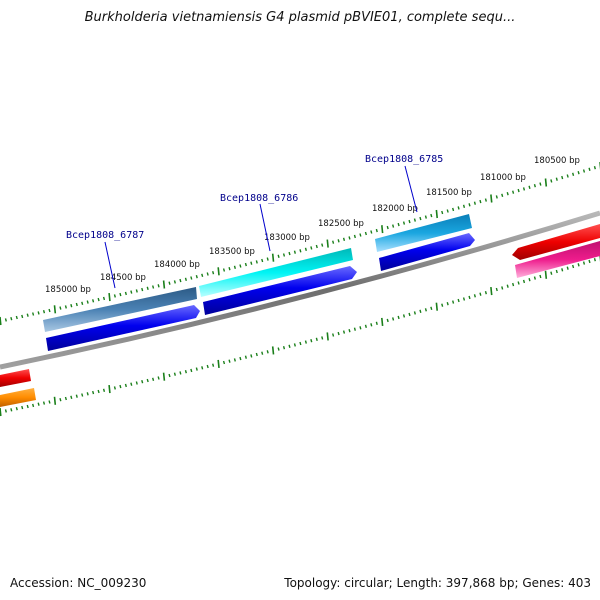 This screenshot has width=600, height=600. Describe the element at coordinates (105, 235) in the screenshot. I see `gene-label: Bcep1808_6787` at that location.